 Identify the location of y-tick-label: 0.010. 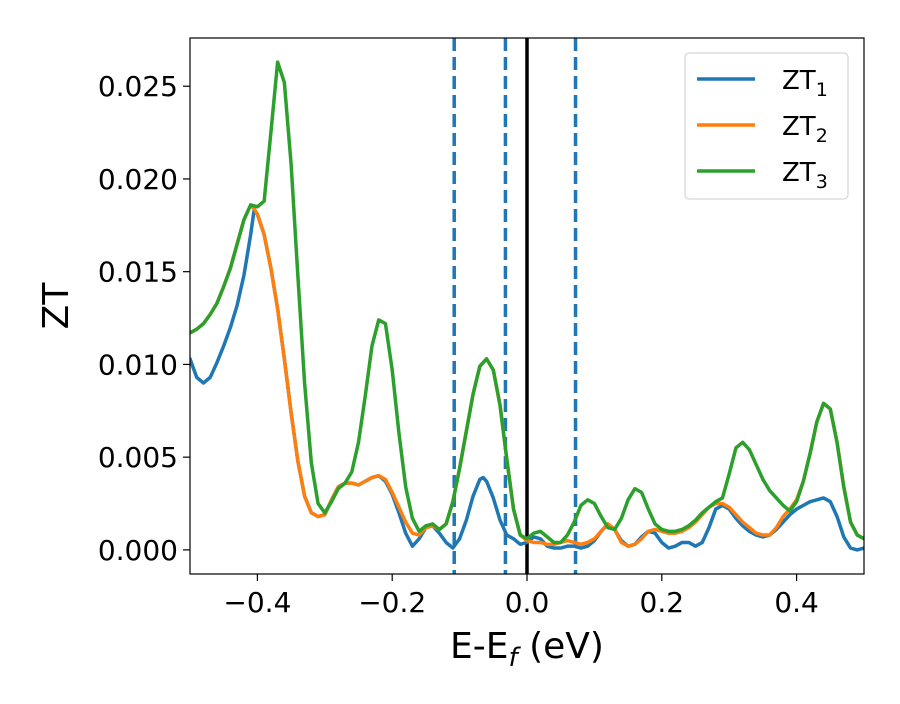
(138, 364).